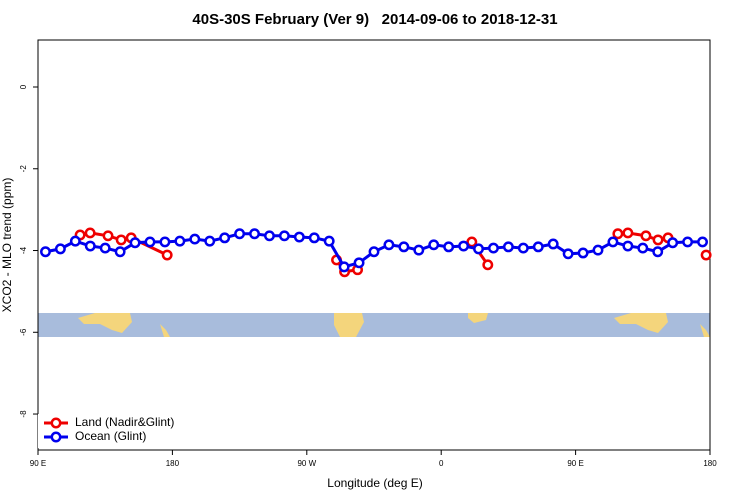 The width and height of the screenshot is (750, 500). Describe the element at coordinates (7, 245) in the screenshot. I see `y-axis-title: XCO2 - MLO trend (ppm)` at that location.